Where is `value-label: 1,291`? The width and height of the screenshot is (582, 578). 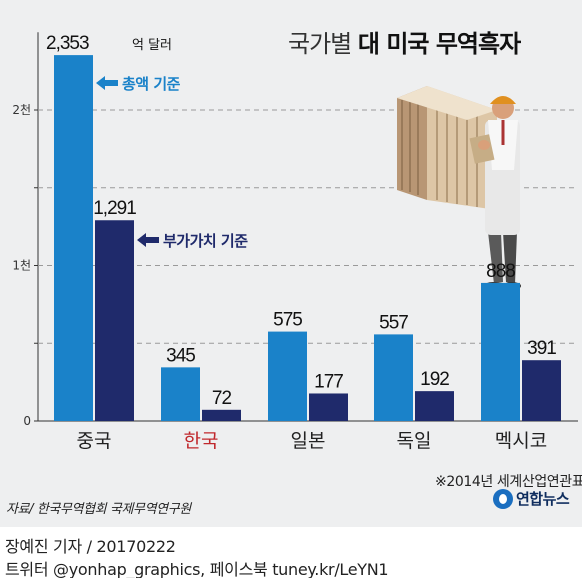 value-label: 1,291 is located at coordinates (114, 208).